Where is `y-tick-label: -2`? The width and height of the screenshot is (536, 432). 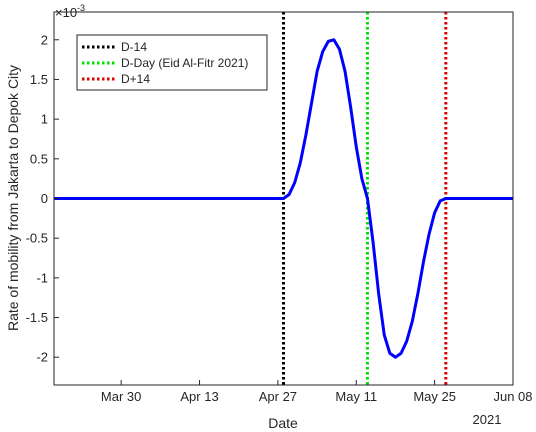 y-tick-label: -2 is located at coordinates (42, 357).